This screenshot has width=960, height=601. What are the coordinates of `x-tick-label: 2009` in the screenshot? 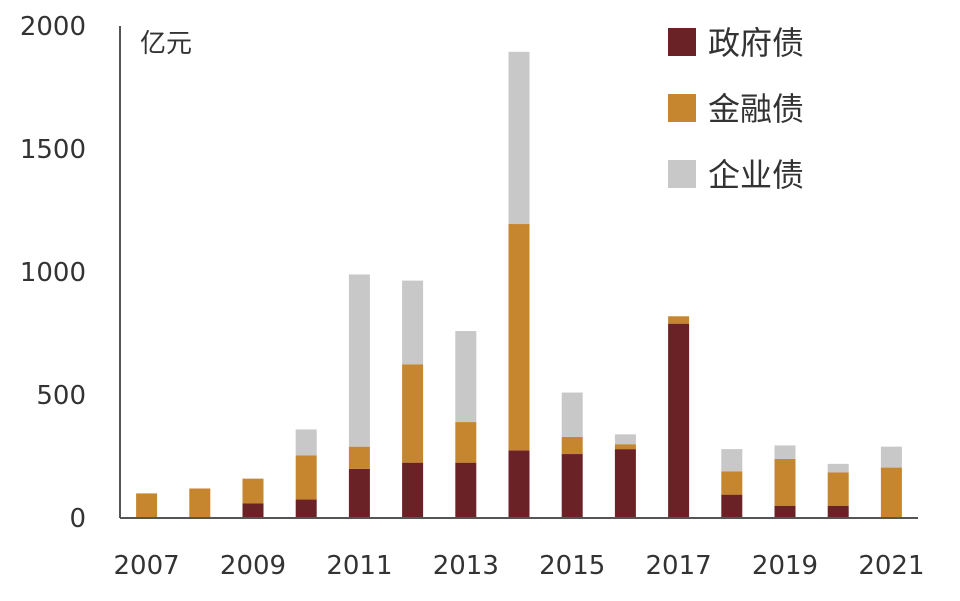 It's located at (253, 566).